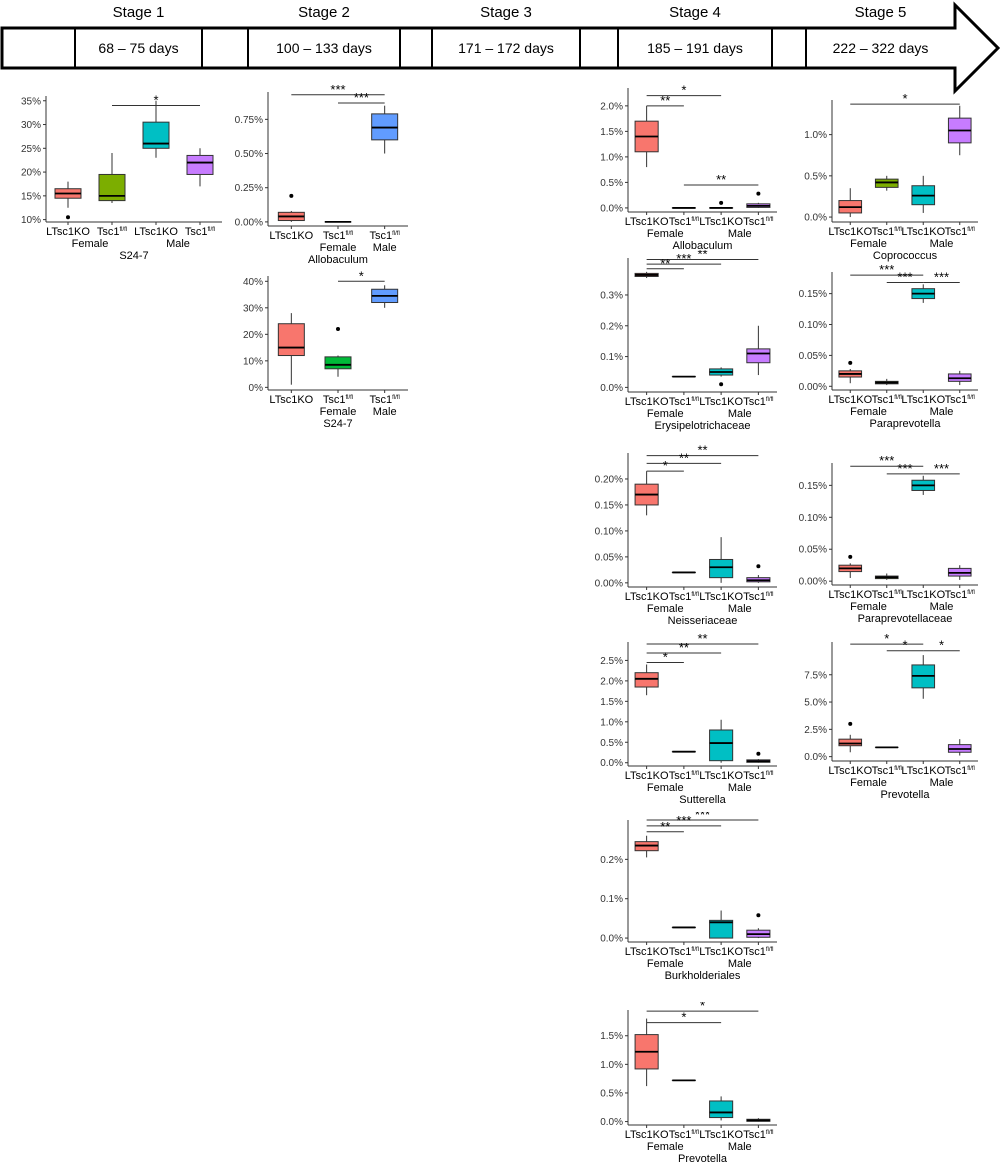  I want to click on y-tick-label: 15%, so click(31, 196).